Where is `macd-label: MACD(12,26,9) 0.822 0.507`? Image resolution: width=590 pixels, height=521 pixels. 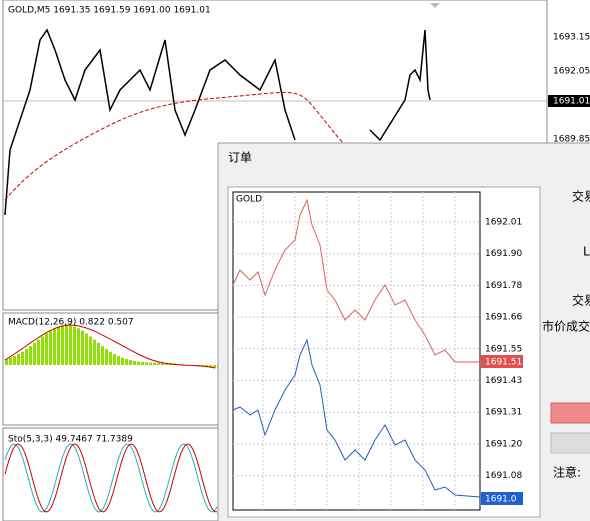
macd-label: MACD(12,26,9) 0.822 0.507 is located at coordinates (71, 323).